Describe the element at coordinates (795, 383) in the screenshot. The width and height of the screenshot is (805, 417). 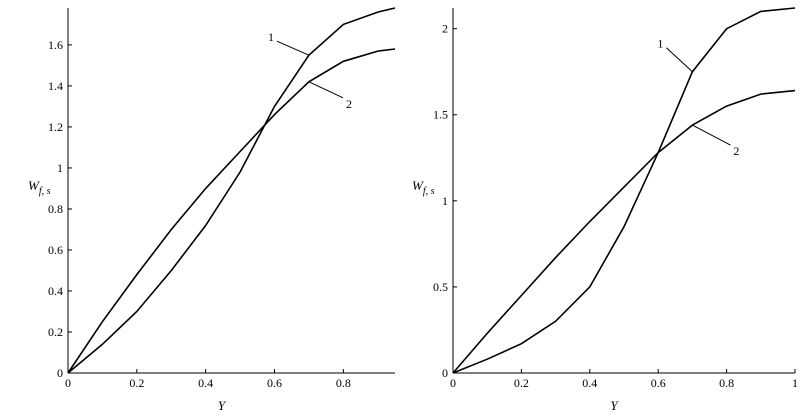
I see `x-tick-label: 1` at that location.